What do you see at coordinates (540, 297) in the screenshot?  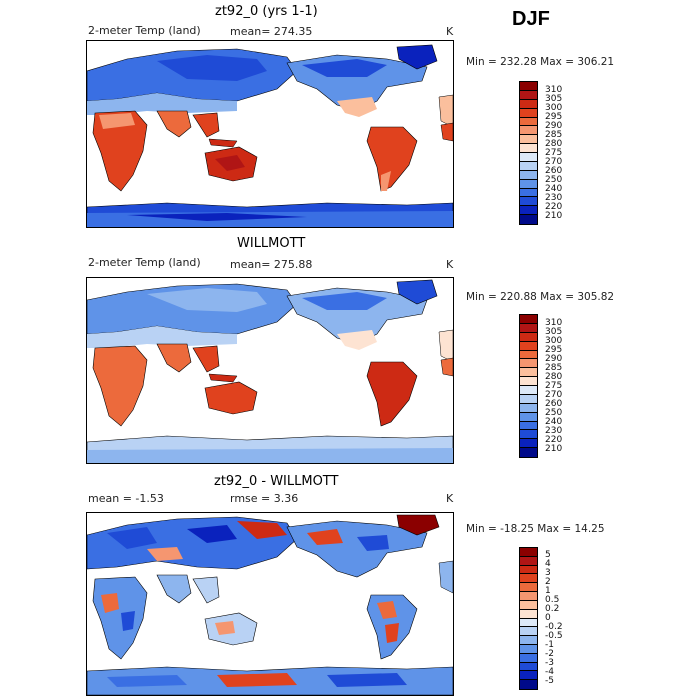 I see `min-max-label: Min = 220.88 Max = 305.82` at bounding box center [540, 297].